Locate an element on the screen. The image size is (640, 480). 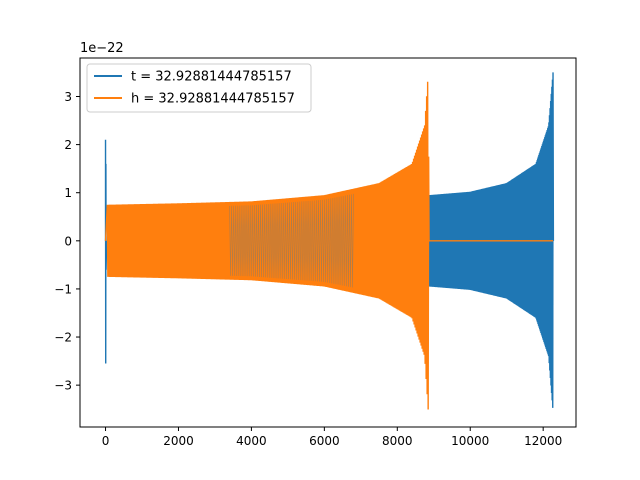
x-tick-label: 4000 is located at coordinates (251, 441).